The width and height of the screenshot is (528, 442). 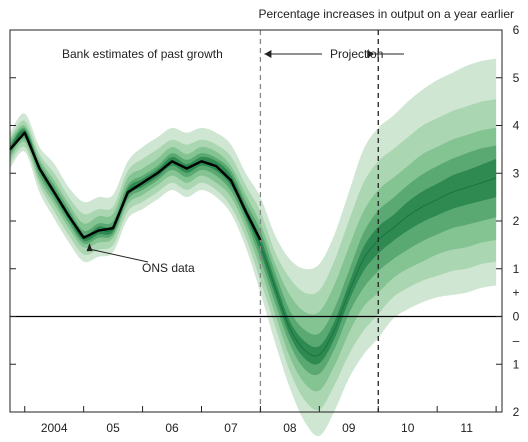 What do you see at coordinates (466, 428) in the screenshot?
I see `x-tick-label: 11` at bounding box center [466, 428].